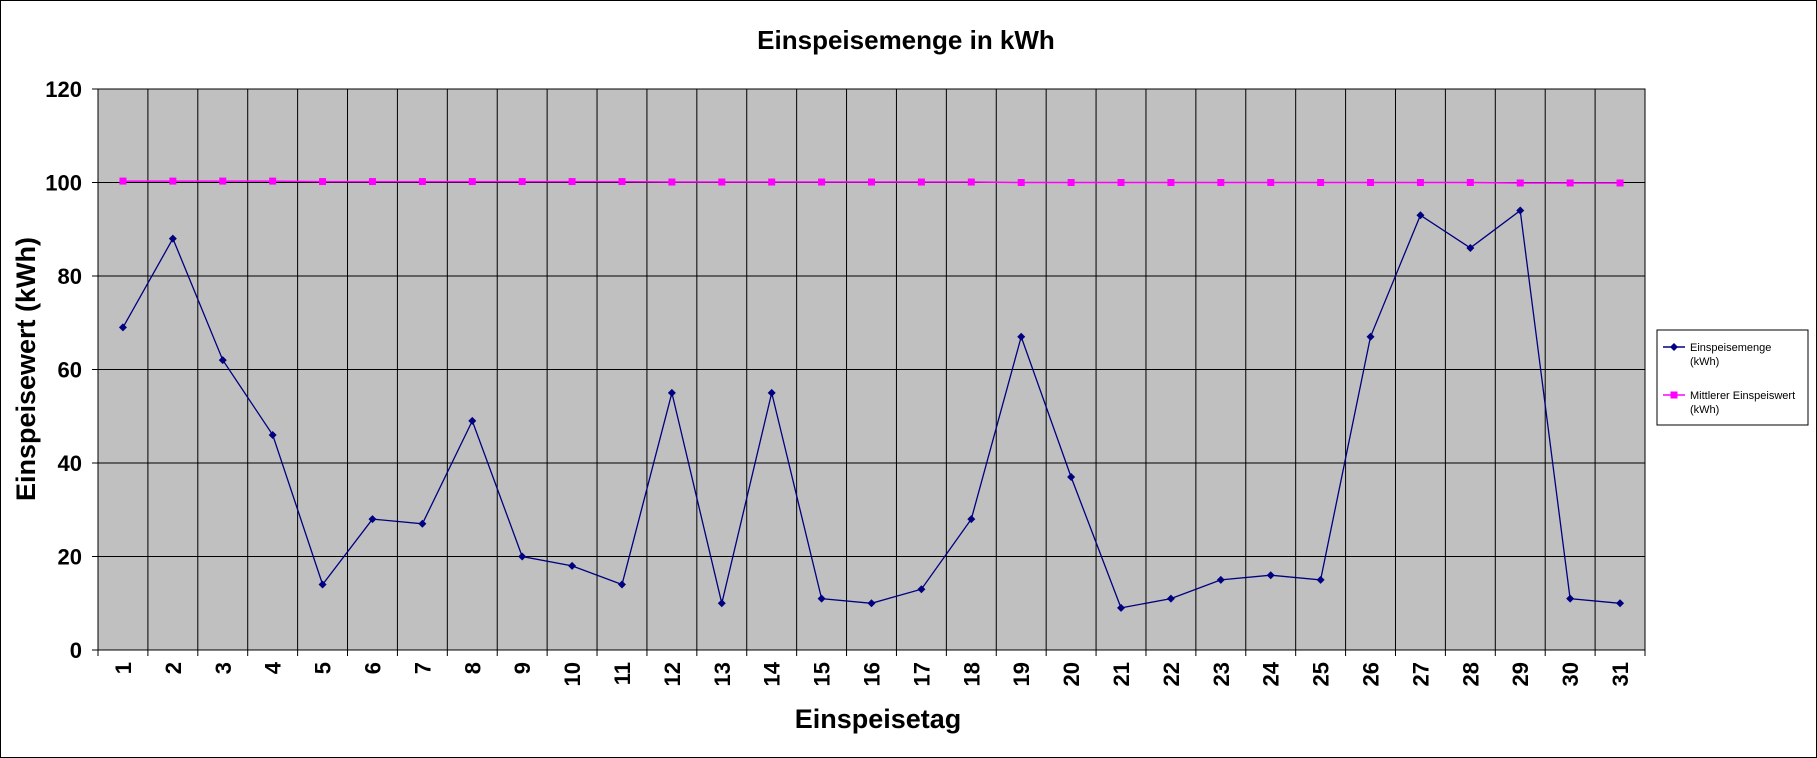  What do you see at coordinates (1704, 362) in the screenshot?
I see `legend-label-einspeisemenge-unit: (kWh)` at bounding box center [1704, 362].